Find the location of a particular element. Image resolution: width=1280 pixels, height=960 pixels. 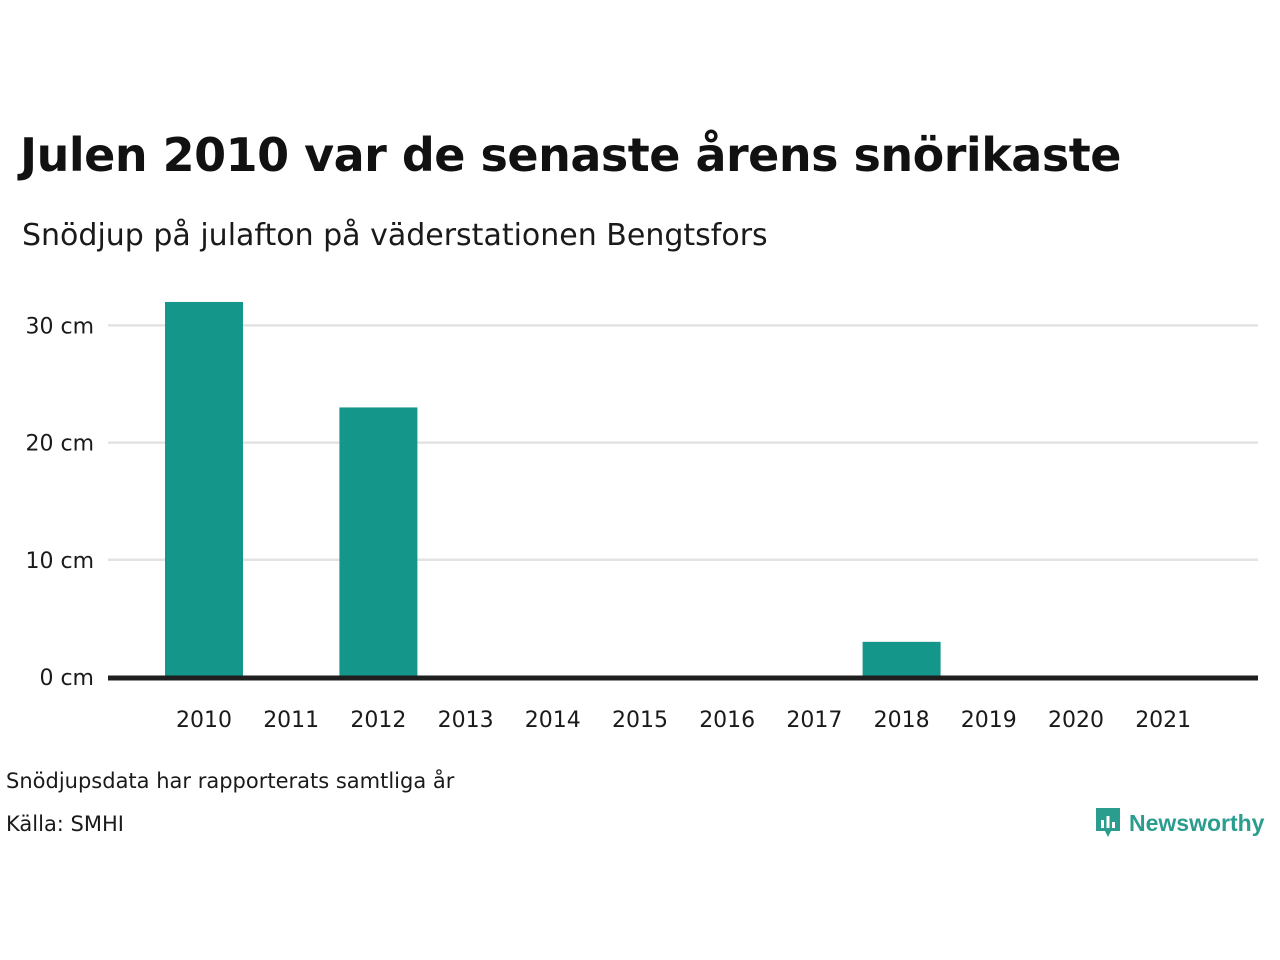

x-tick-label: 2011 is located at coordinates (291, 720).